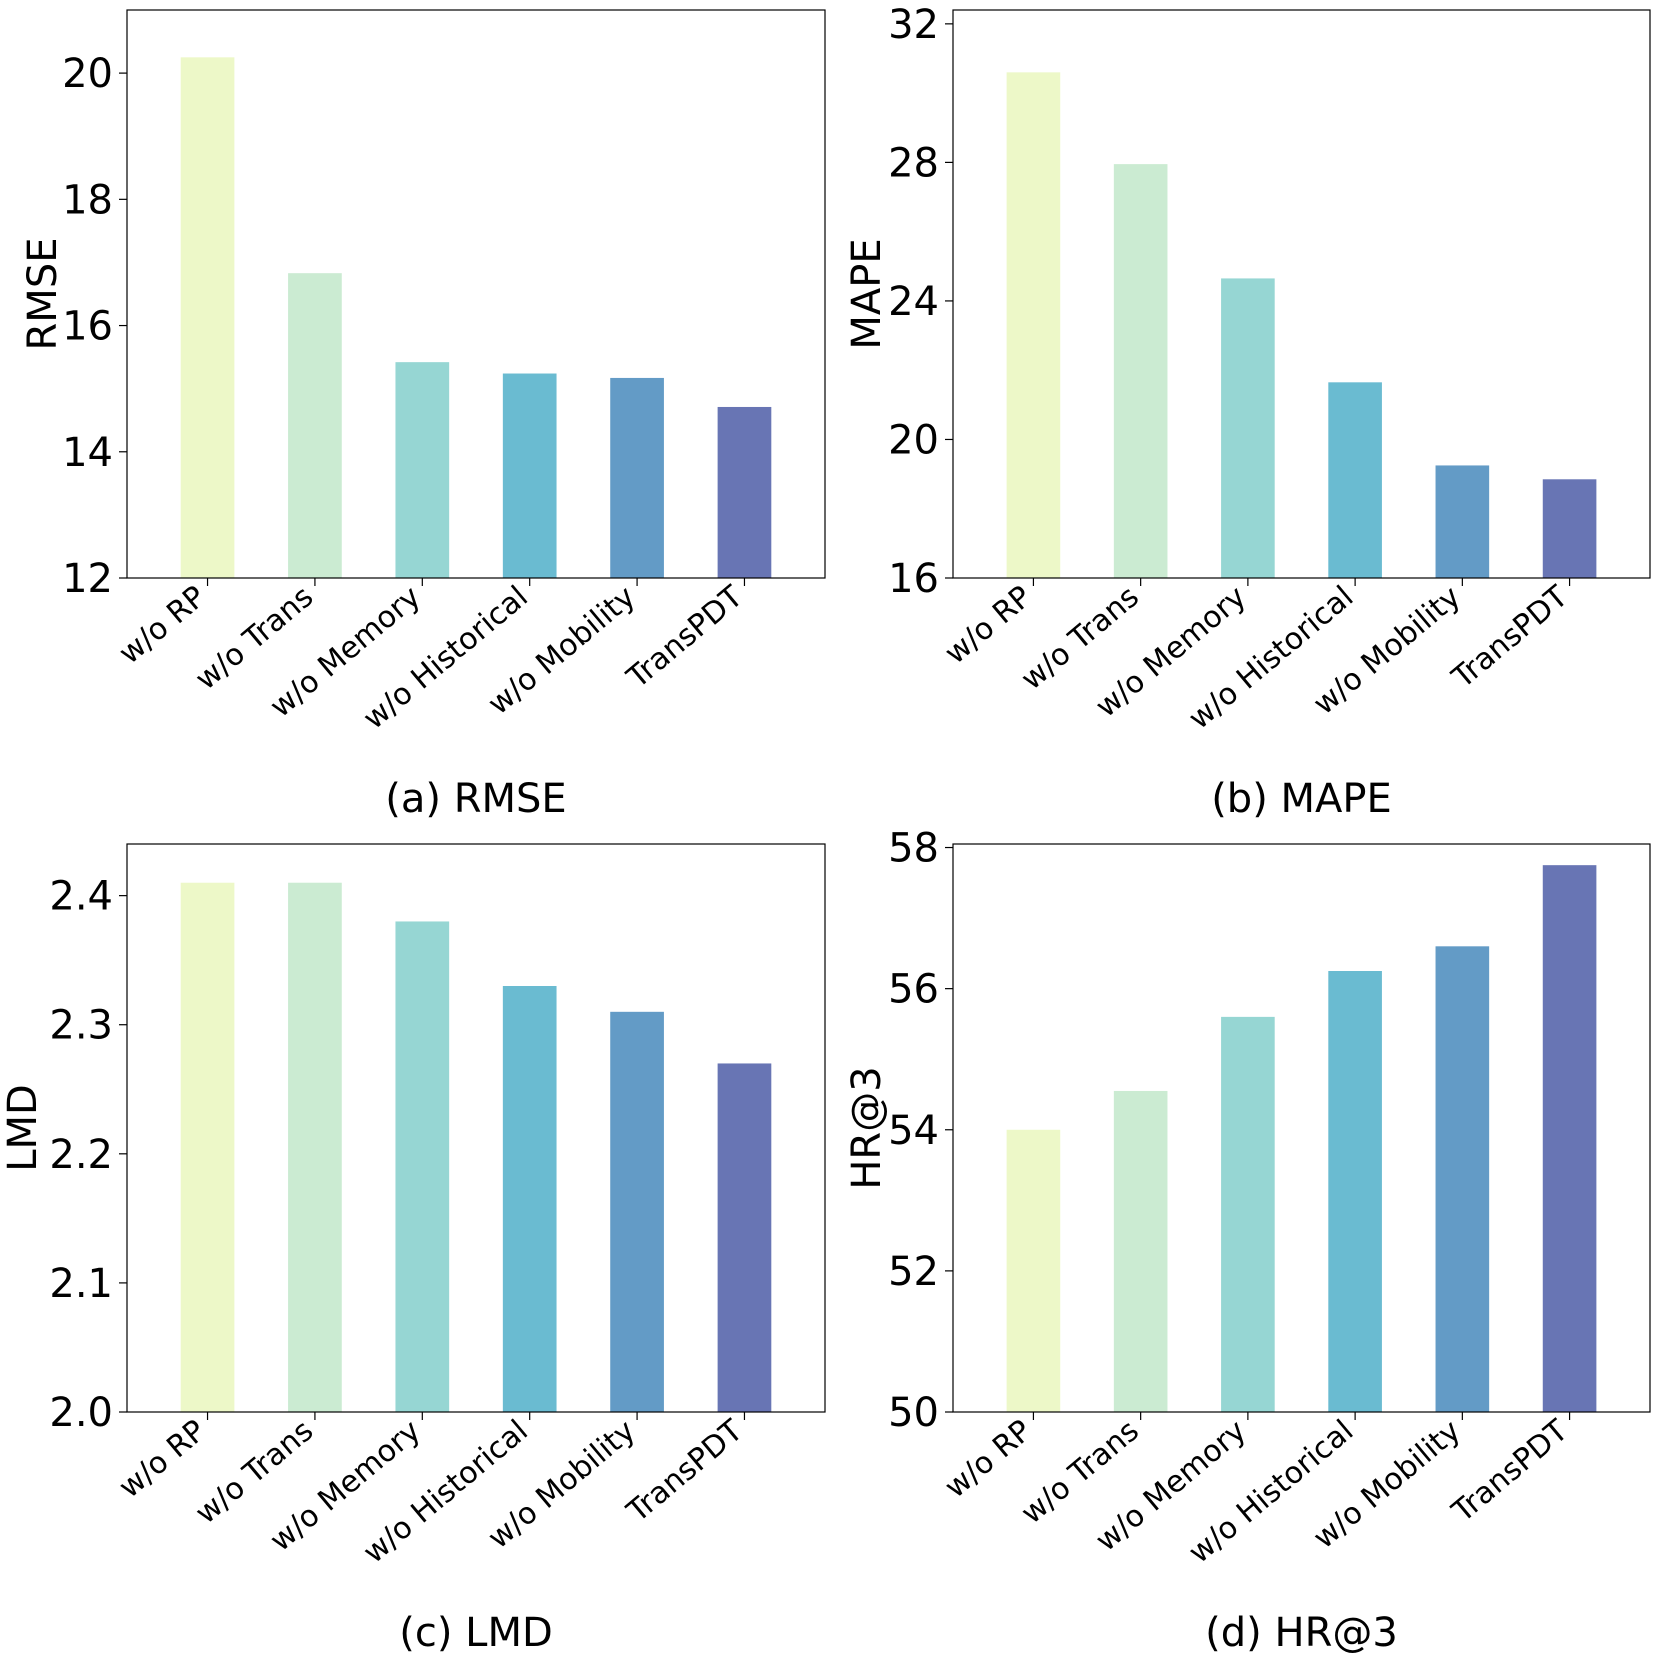 This screenshot has width=1661, height=1661. What do you see at coordinates (913, 1131) in the screenshot?
I see `y-tick-label: 54` at bounding box center [913, 1131].